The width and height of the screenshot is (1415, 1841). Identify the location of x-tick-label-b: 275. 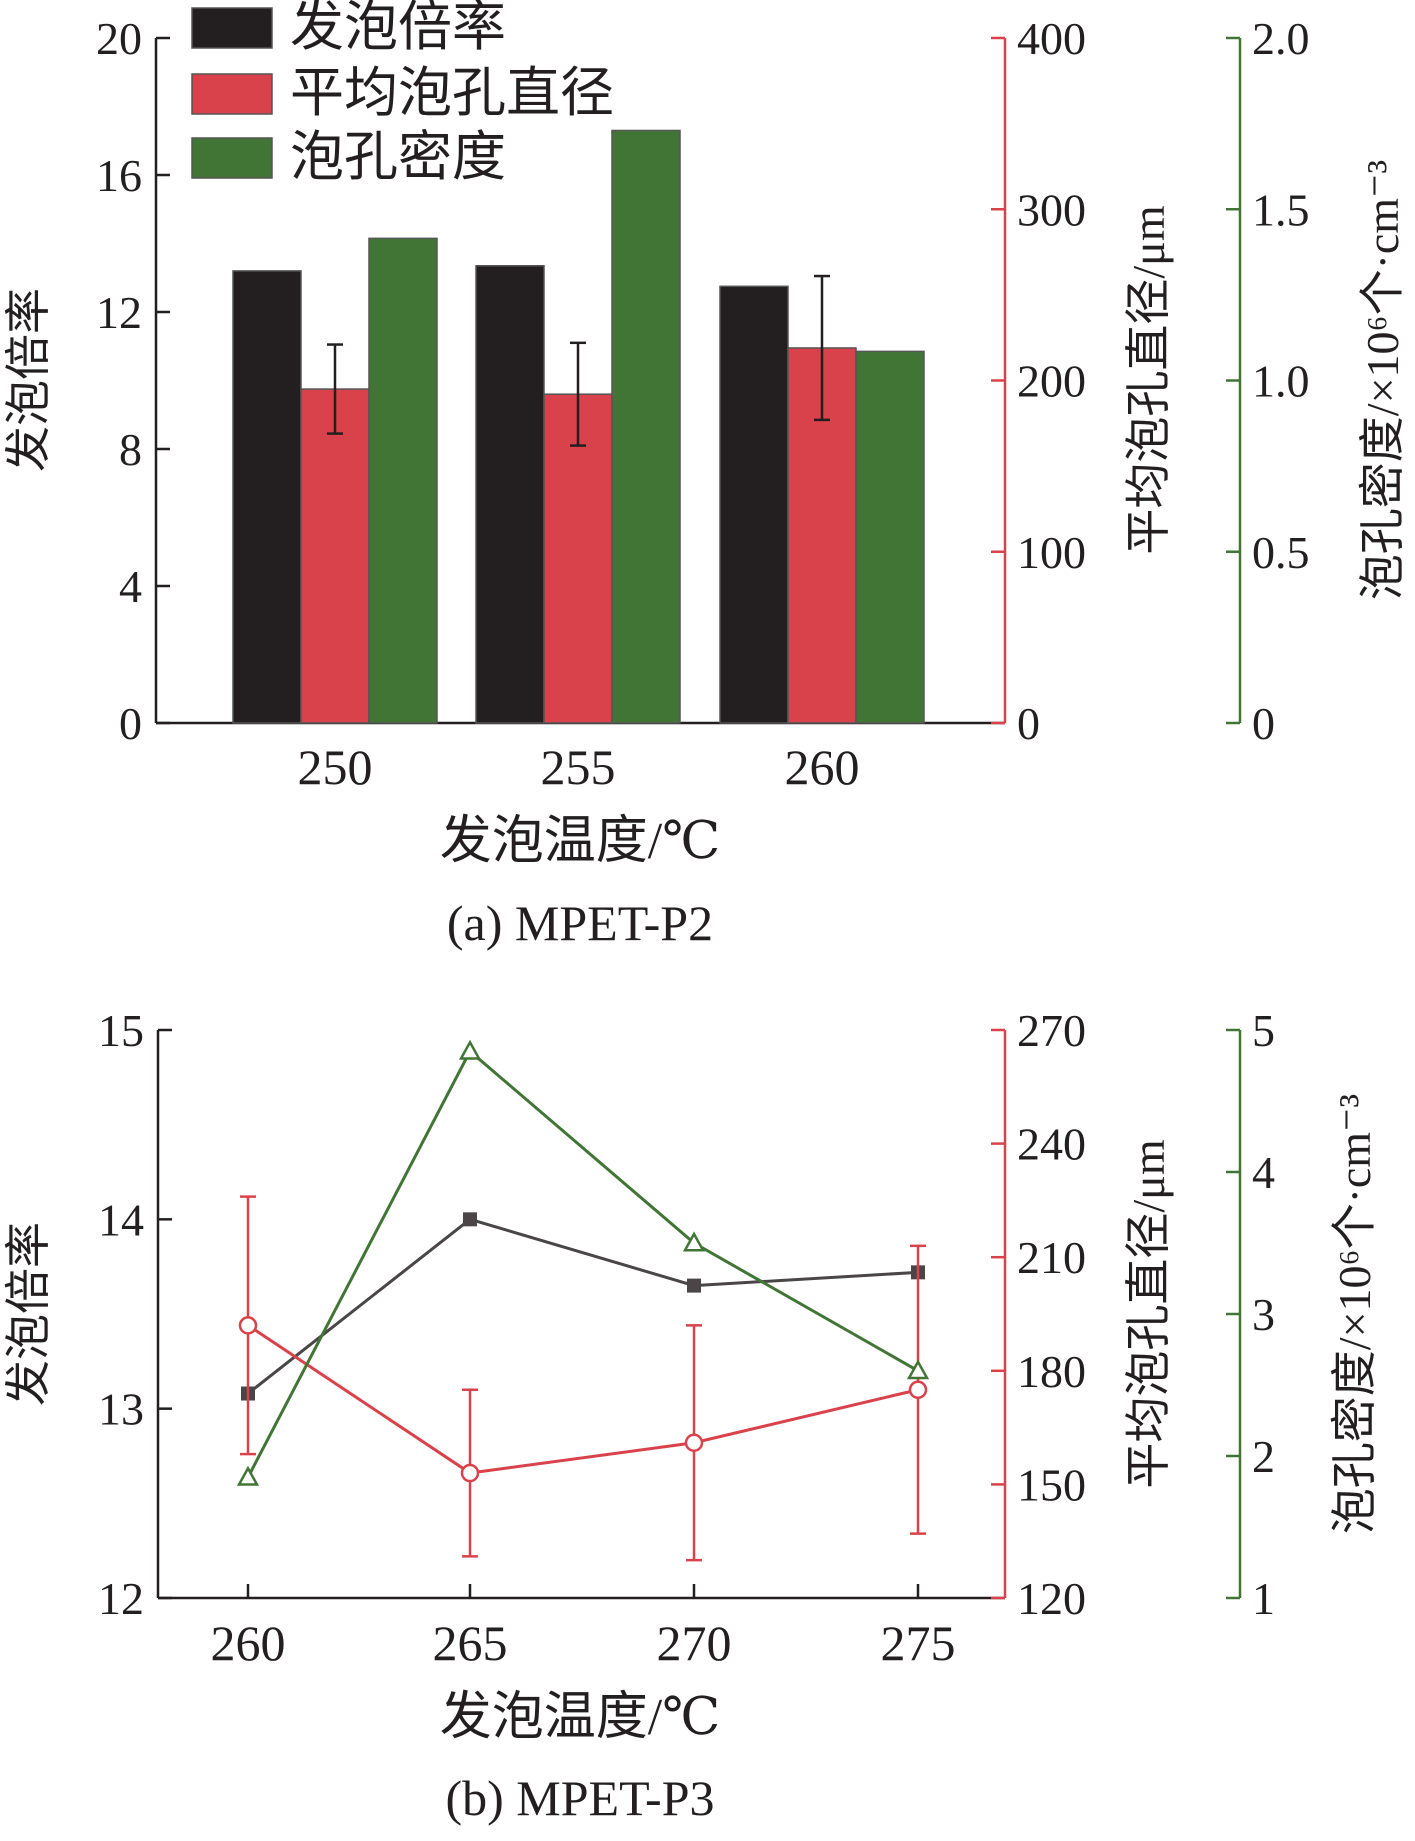
(918, 1643).